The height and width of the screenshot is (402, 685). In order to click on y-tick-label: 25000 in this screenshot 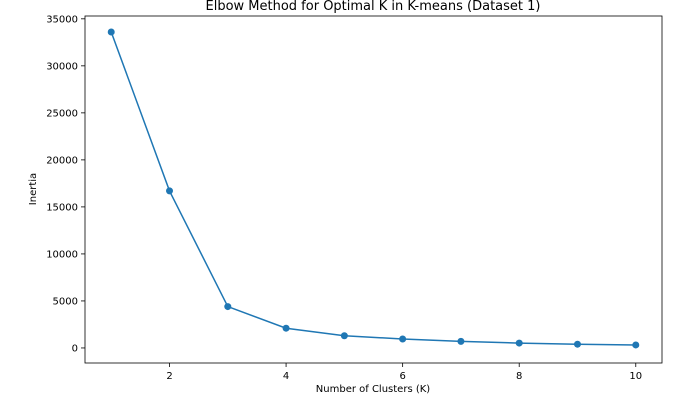, I will do `click(62, 113)`.